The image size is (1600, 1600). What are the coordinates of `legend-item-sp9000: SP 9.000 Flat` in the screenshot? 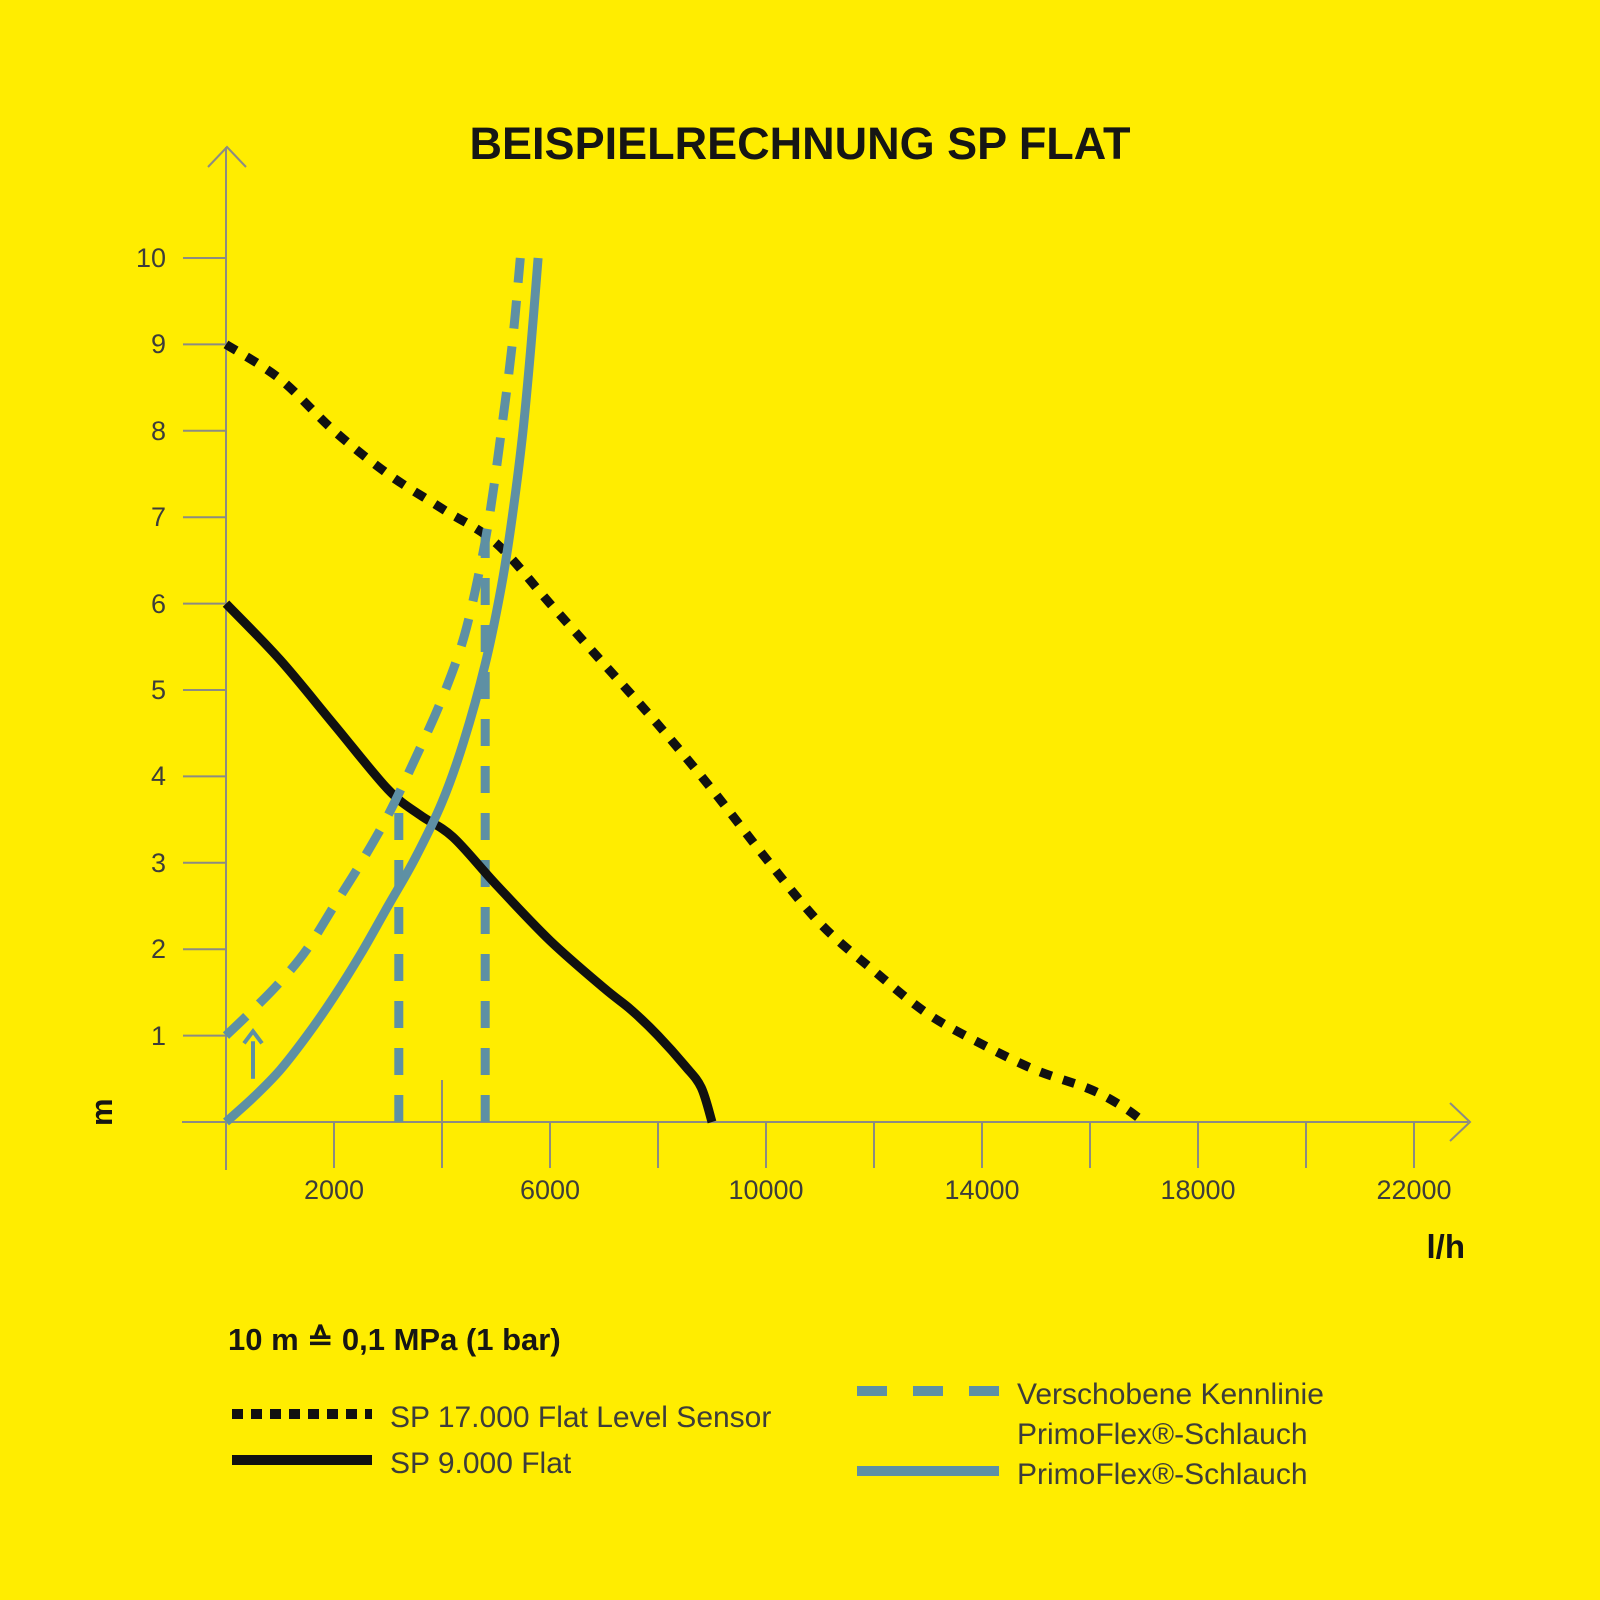 It's located at (401, 1464).